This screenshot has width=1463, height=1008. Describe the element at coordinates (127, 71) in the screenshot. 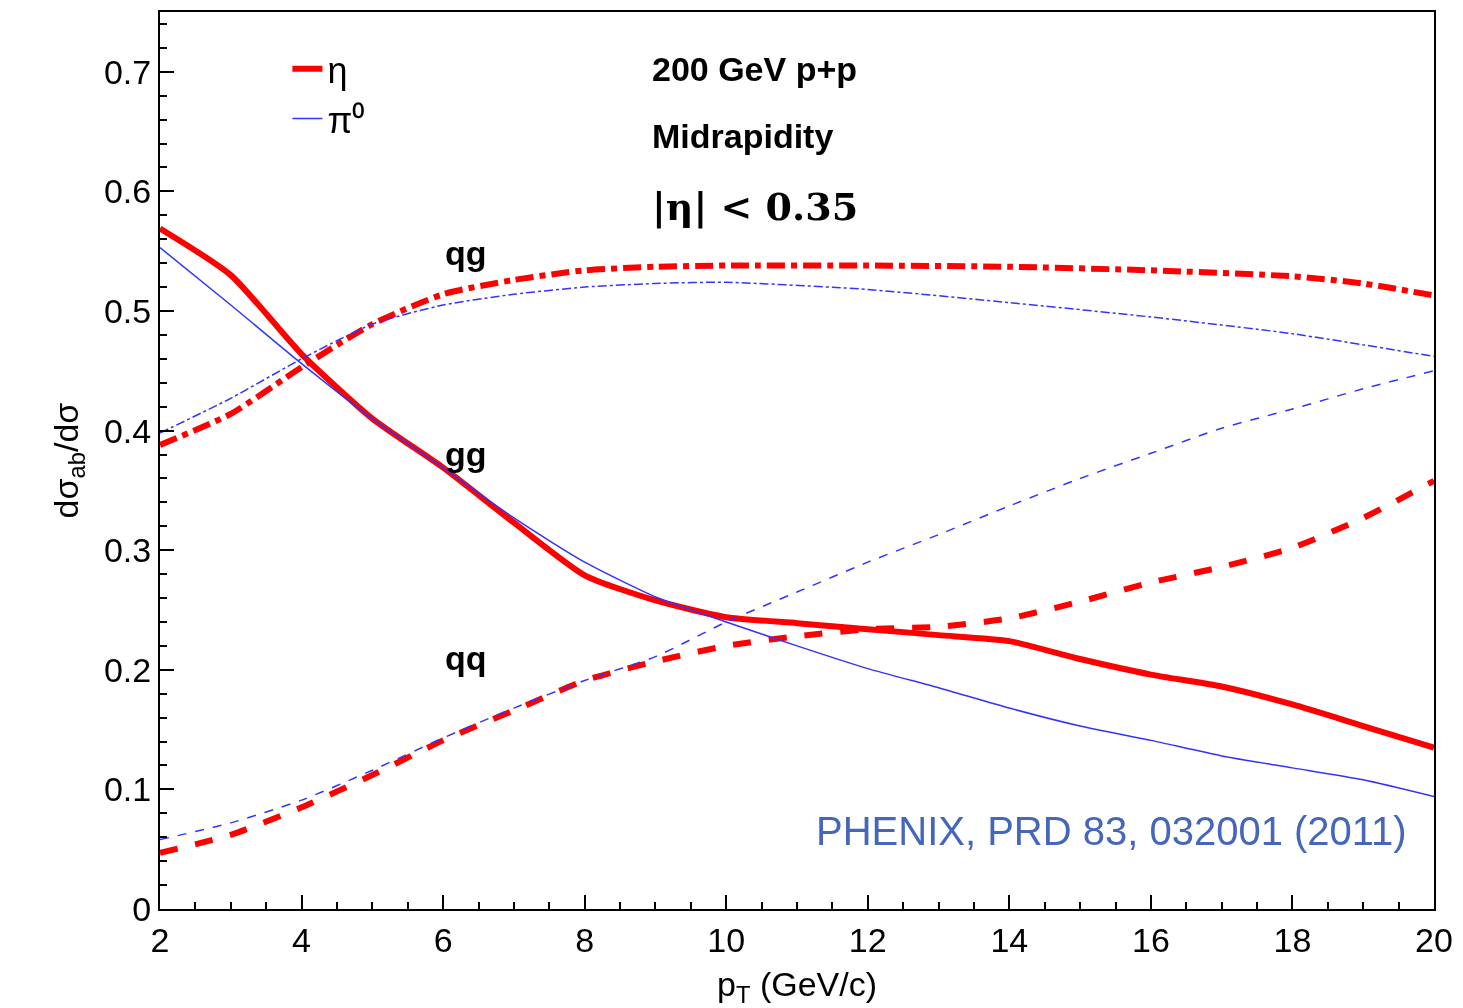

I see `y-tick-label: 0.7` at that location.